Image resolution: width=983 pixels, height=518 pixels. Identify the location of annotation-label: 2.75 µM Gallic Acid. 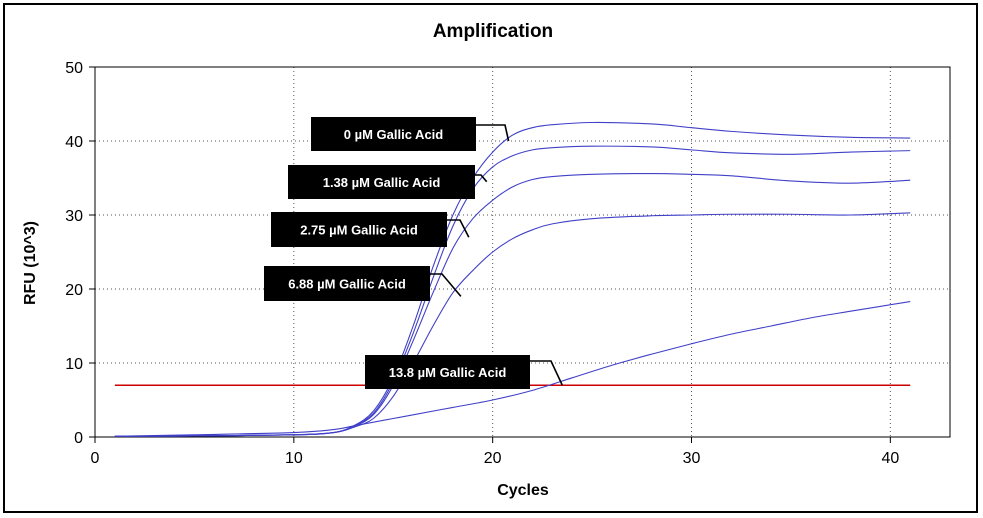
(359, 230).